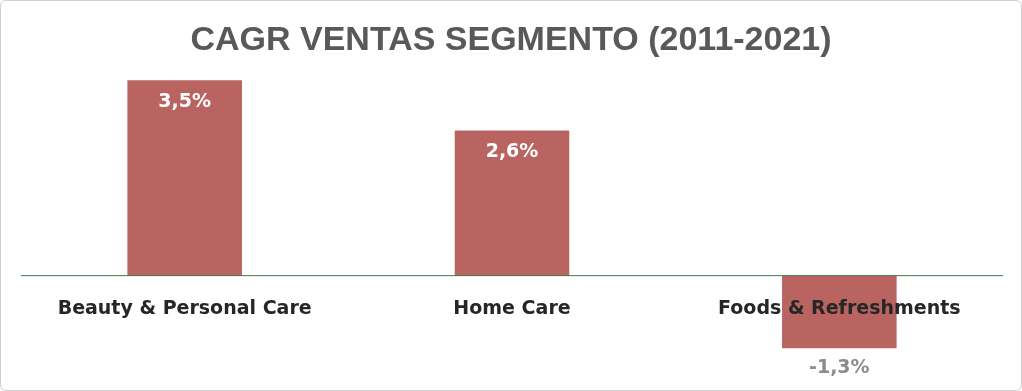 Image resolution: width=1022 pixels, height=391 pixels. What do you see at coordinates (511, 38) in the screenshot?
I see `chart-title: CAGR VENTAS SEGMENTO (2011-2021)` at bounding box center [511, 38].